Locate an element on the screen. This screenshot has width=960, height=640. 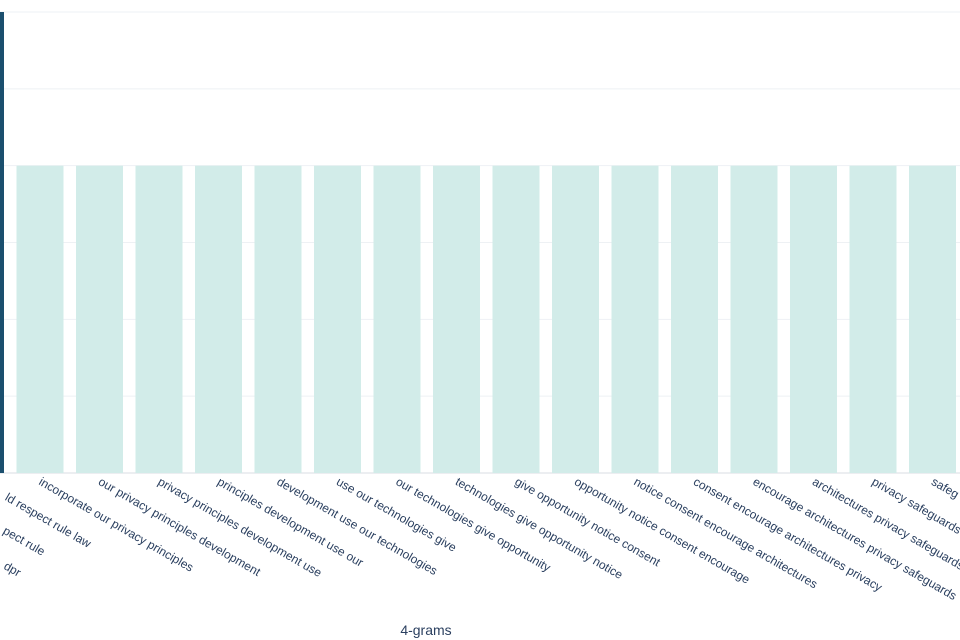
x-axis-title: 4-grams is located at coordinates (425, 630).